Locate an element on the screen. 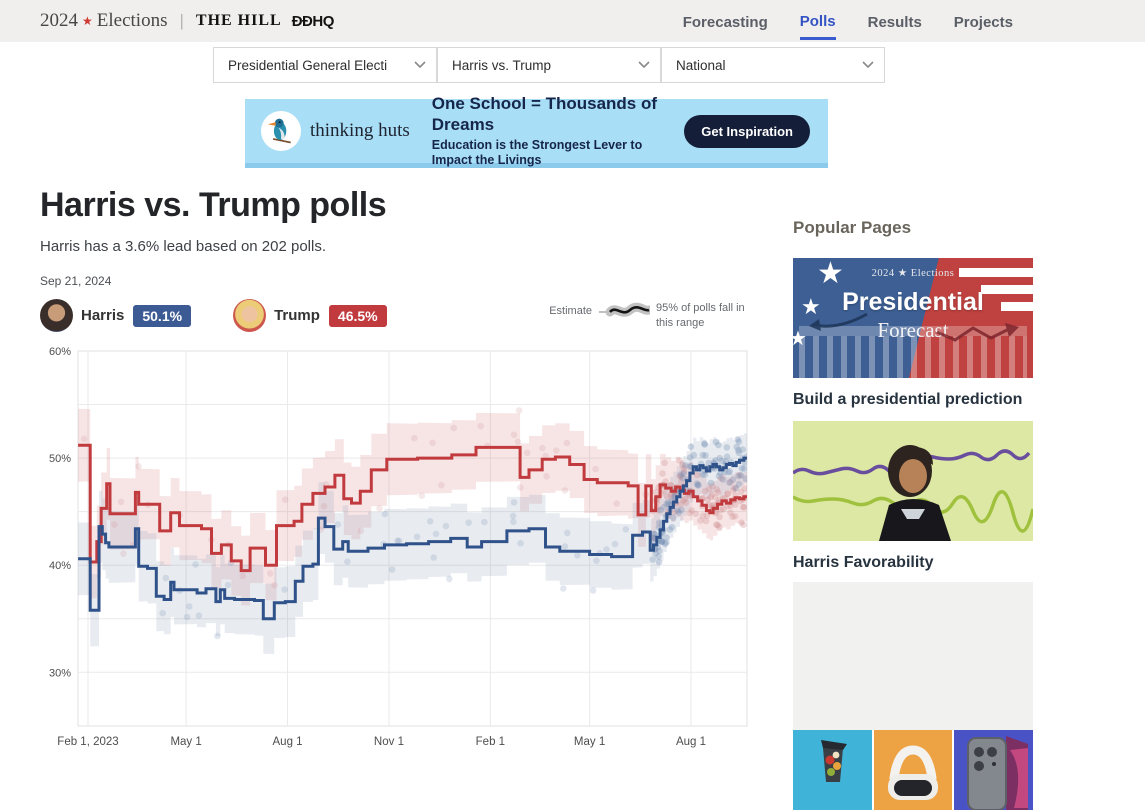 This screenshot has height=810, width=1145. white-house-graphic is located at coordinates (913, 352).